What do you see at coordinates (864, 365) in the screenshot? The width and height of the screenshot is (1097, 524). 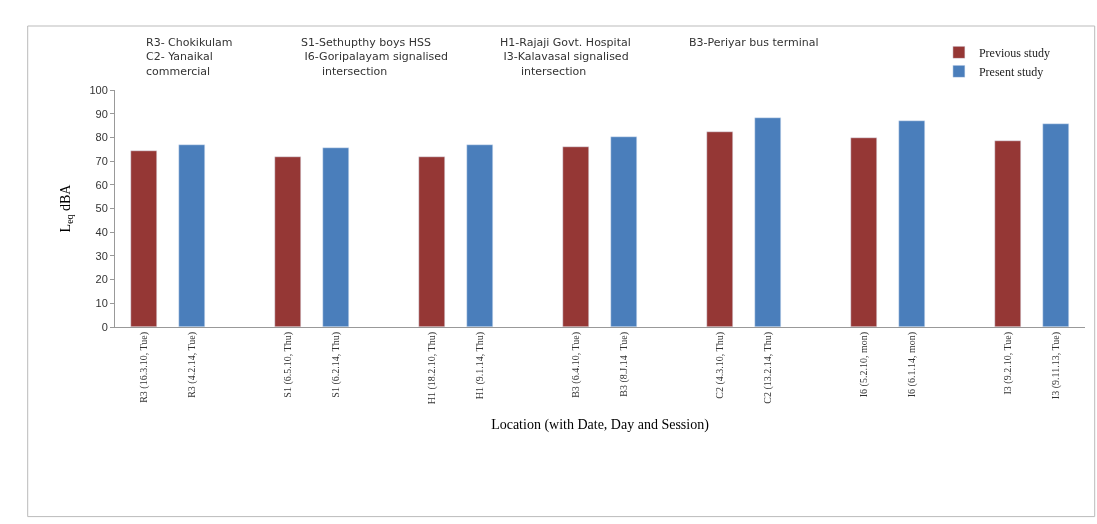 I see `x-tick-label: I6 (5.2.10, mon)` at bounding box center [864, 365].